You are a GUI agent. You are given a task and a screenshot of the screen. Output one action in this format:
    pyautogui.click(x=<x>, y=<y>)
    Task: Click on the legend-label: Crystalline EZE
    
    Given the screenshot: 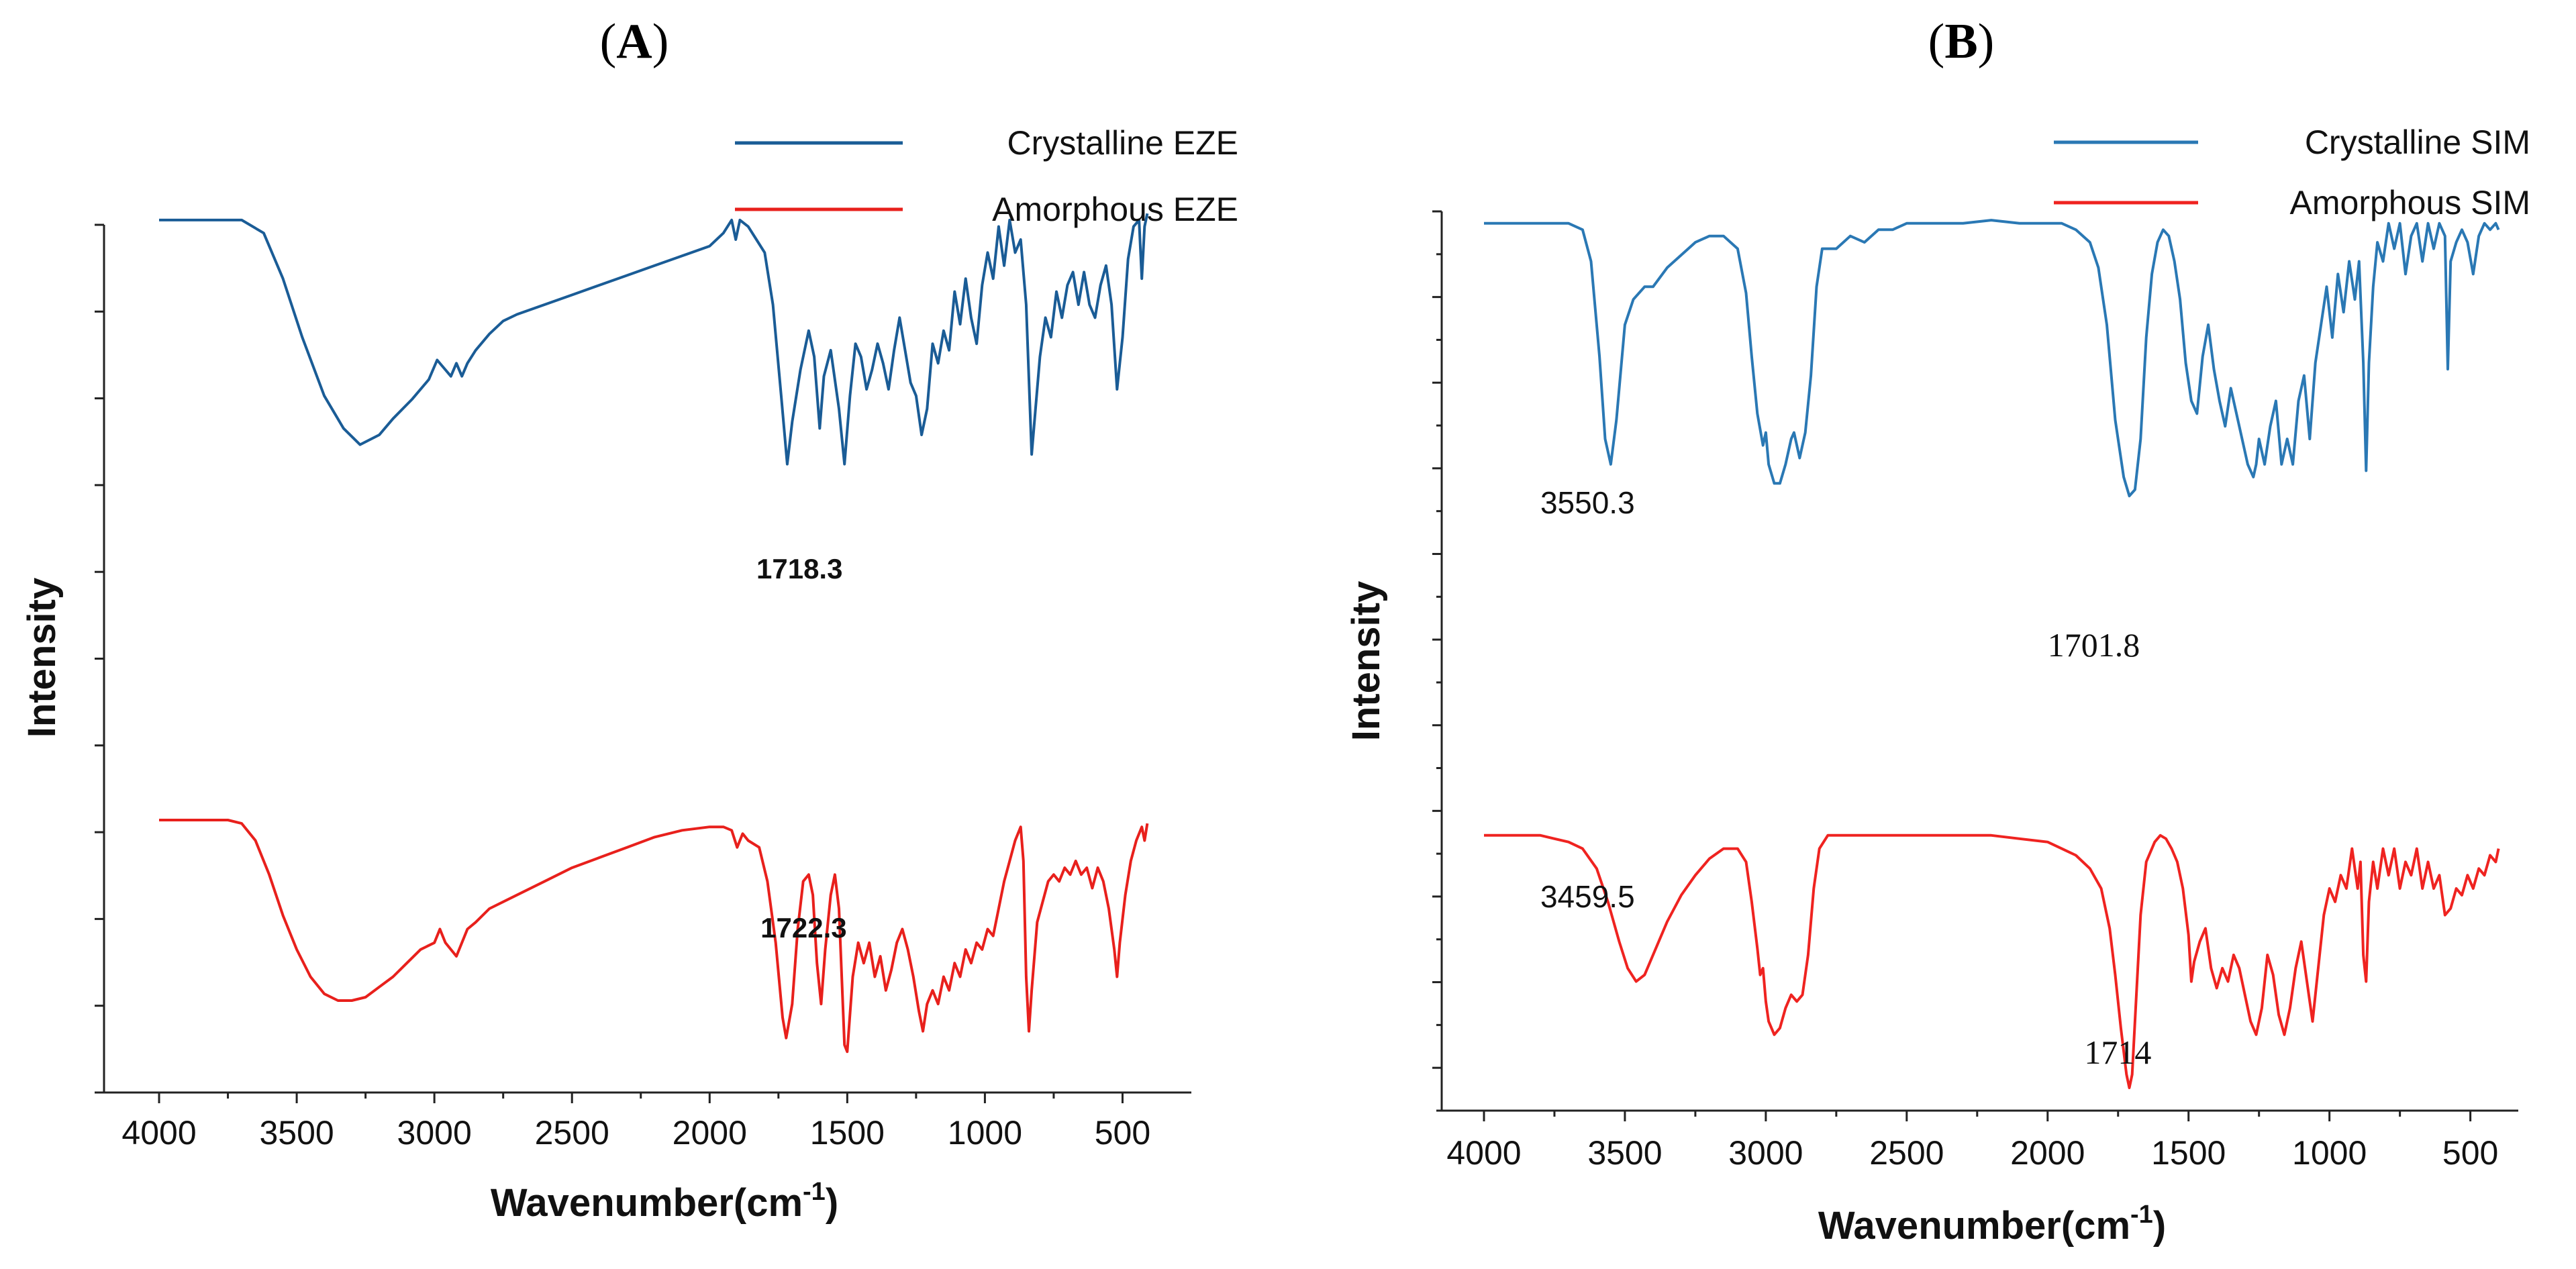 What is the action you would take?
    pyautogui.click(x=1122, y=143)
    